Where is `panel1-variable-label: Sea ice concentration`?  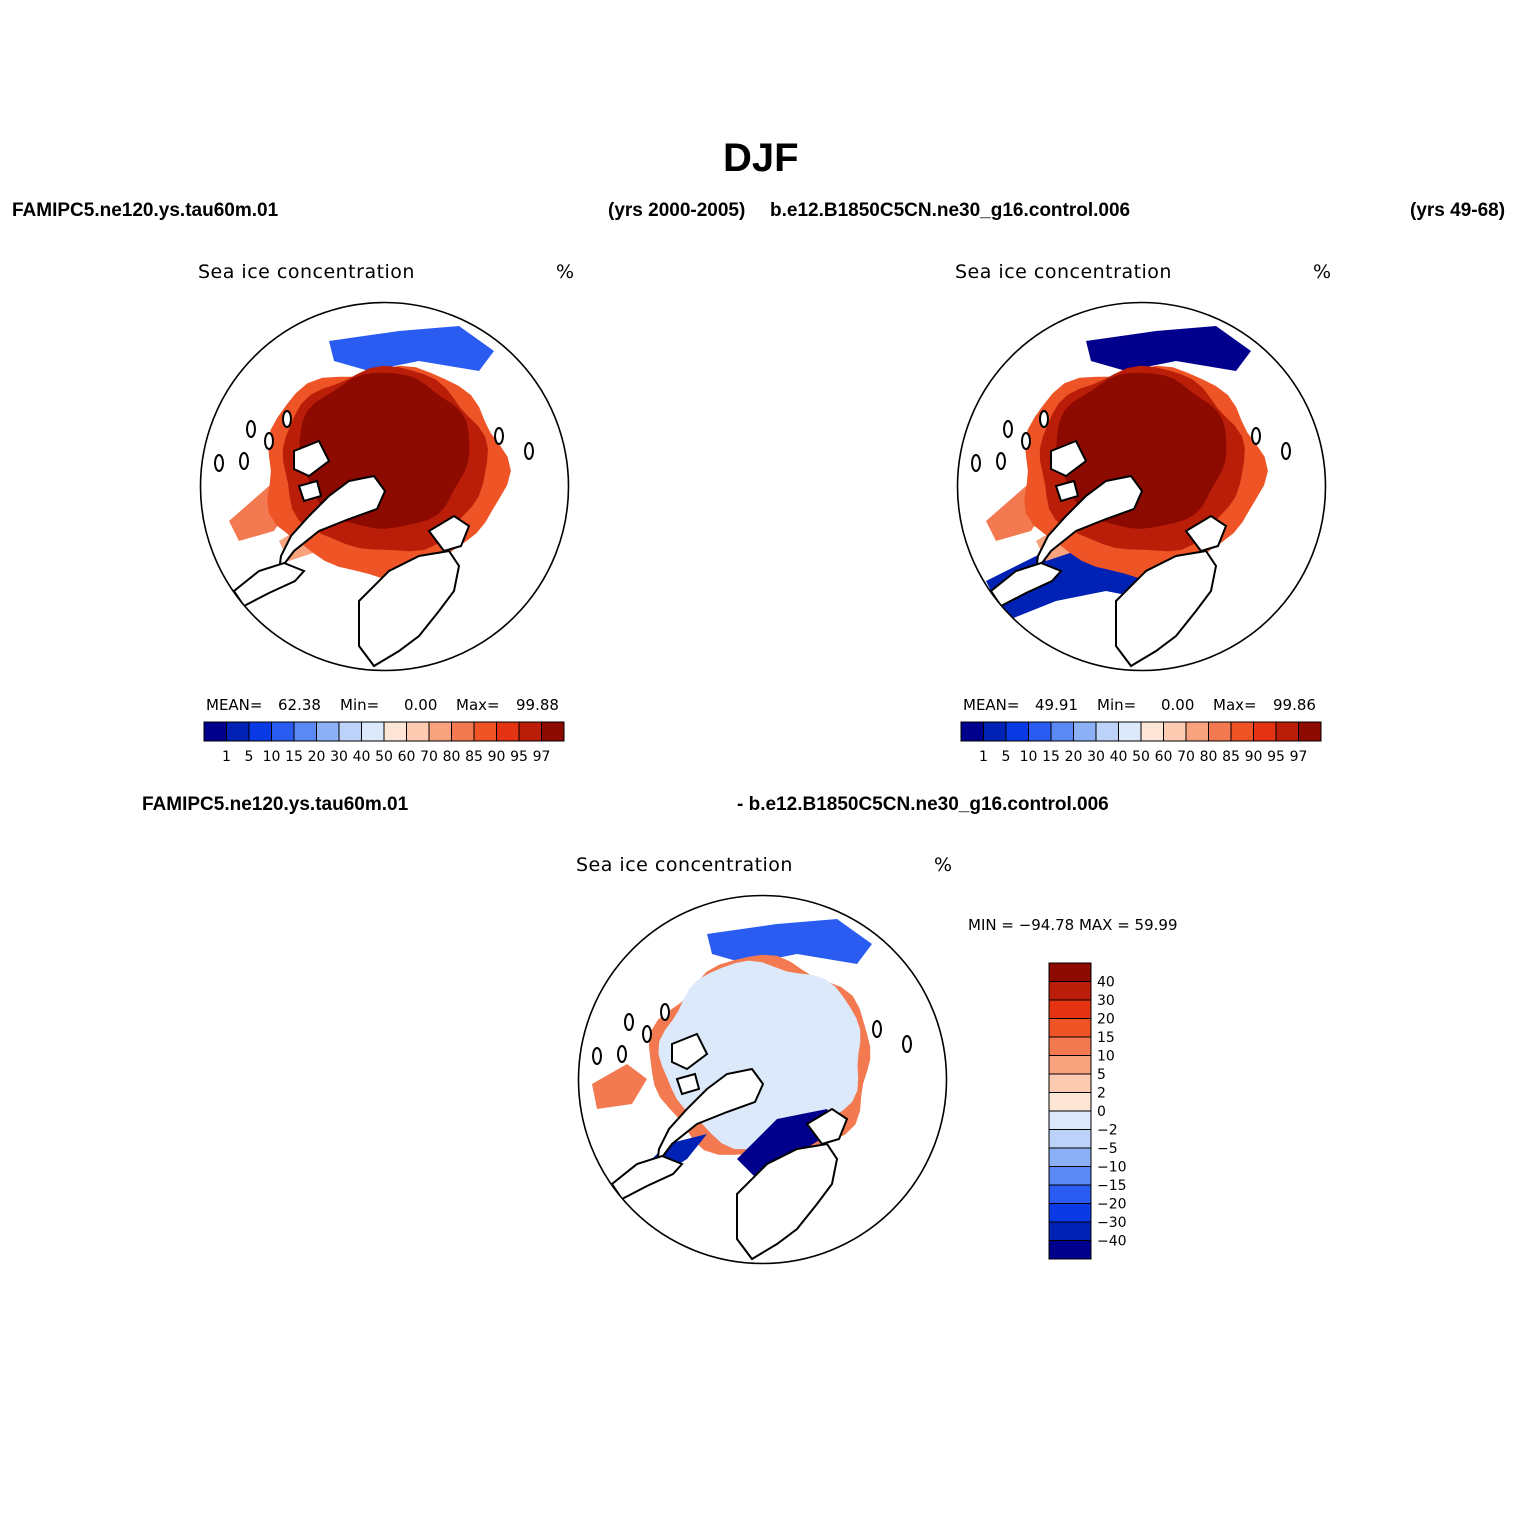 panel1-variable-label: Sea ice concentration is located at coordinates (306, 272).